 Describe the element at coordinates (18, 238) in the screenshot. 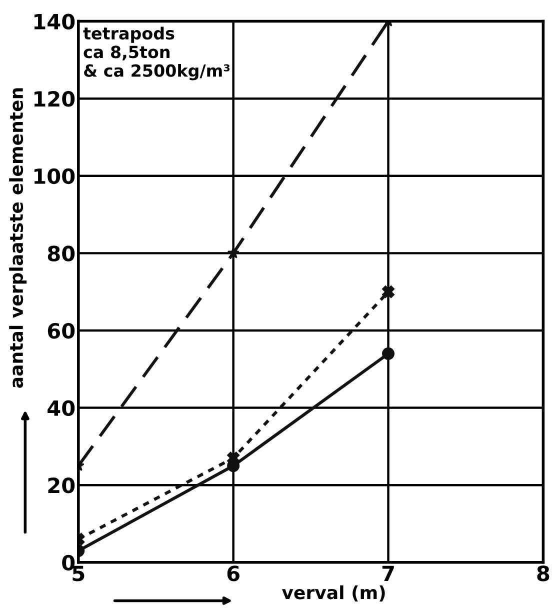

I see `y-axis-title: aantal verplaatste elementen` at that location.